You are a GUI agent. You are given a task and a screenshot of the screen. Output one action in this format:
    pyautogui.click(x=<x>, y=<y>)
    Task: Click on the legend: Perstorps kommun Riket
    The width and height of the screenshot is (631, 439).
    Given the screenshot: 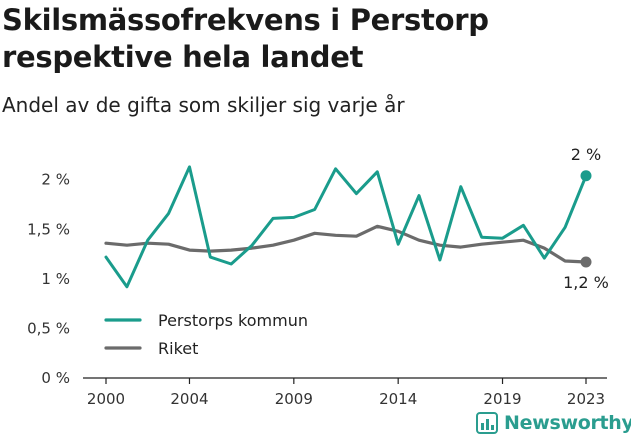 What is the action you would take?
    pyautogui.click(x=206, y=334)
    